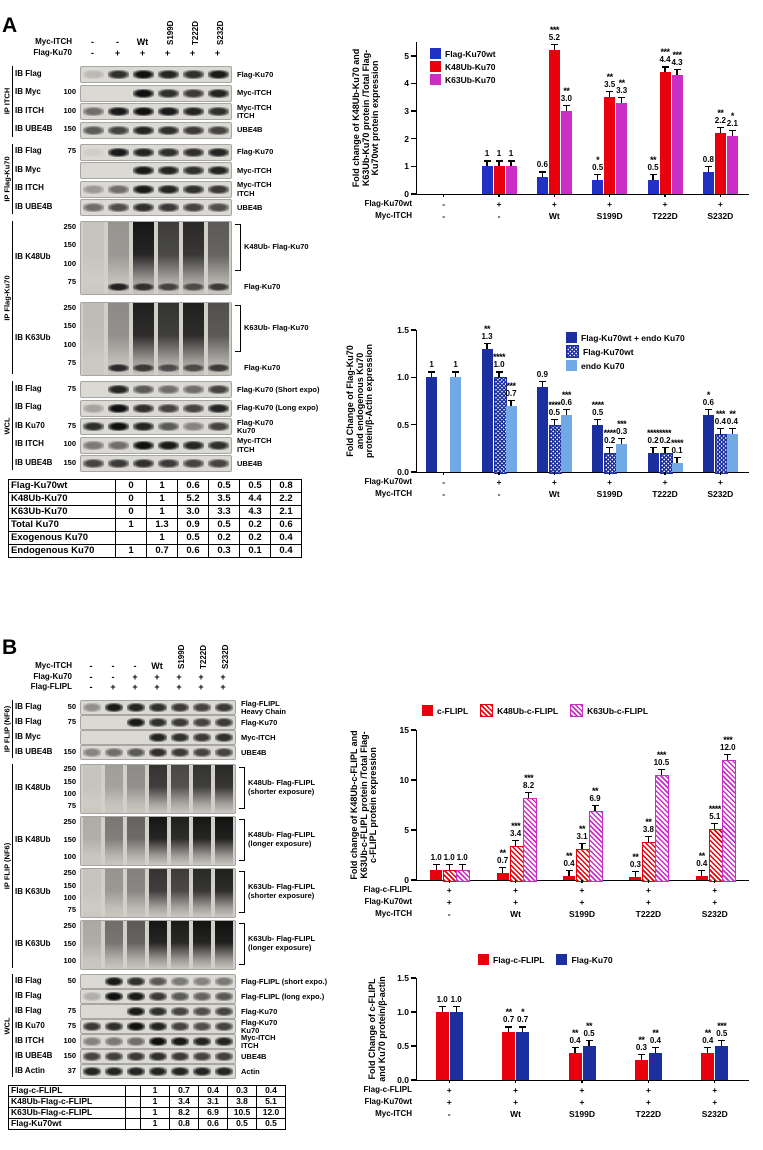  I want to click on ib-label: IB UBE4B, so click(34, 462).